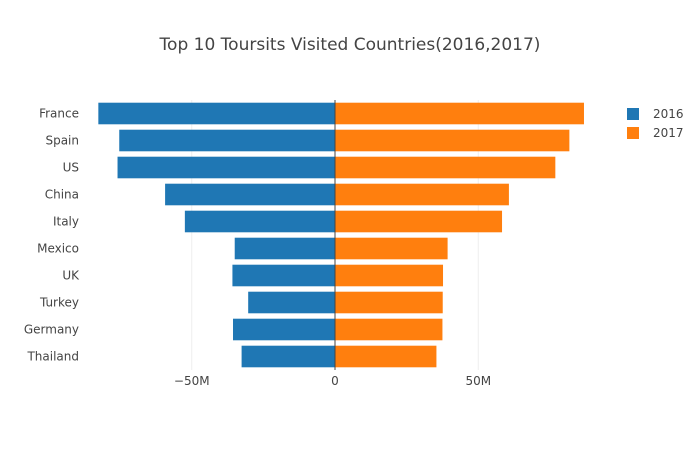  Describe the element at coordinates (216, 113) in the screenshot. I see `bar-2016-france` at that location.